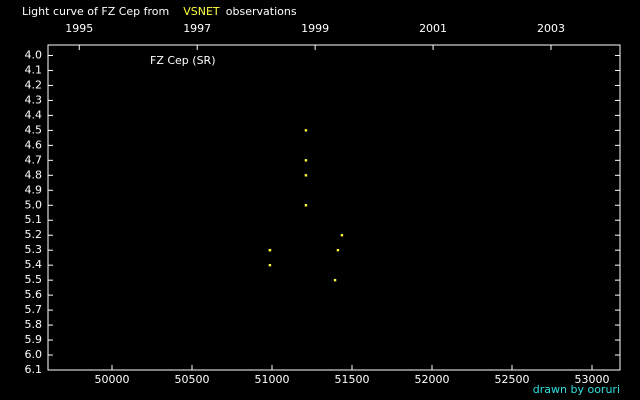 This screenshot has width=640, height=400. Describe the element at coordinates (34, 99) in the screenshot. I see `y-tick-label: 4.3` at that location.